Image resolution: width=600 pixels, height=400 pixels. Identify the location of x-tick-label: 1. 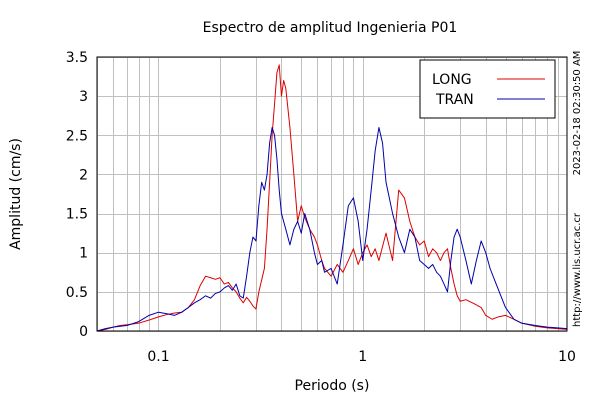
(362, 357).